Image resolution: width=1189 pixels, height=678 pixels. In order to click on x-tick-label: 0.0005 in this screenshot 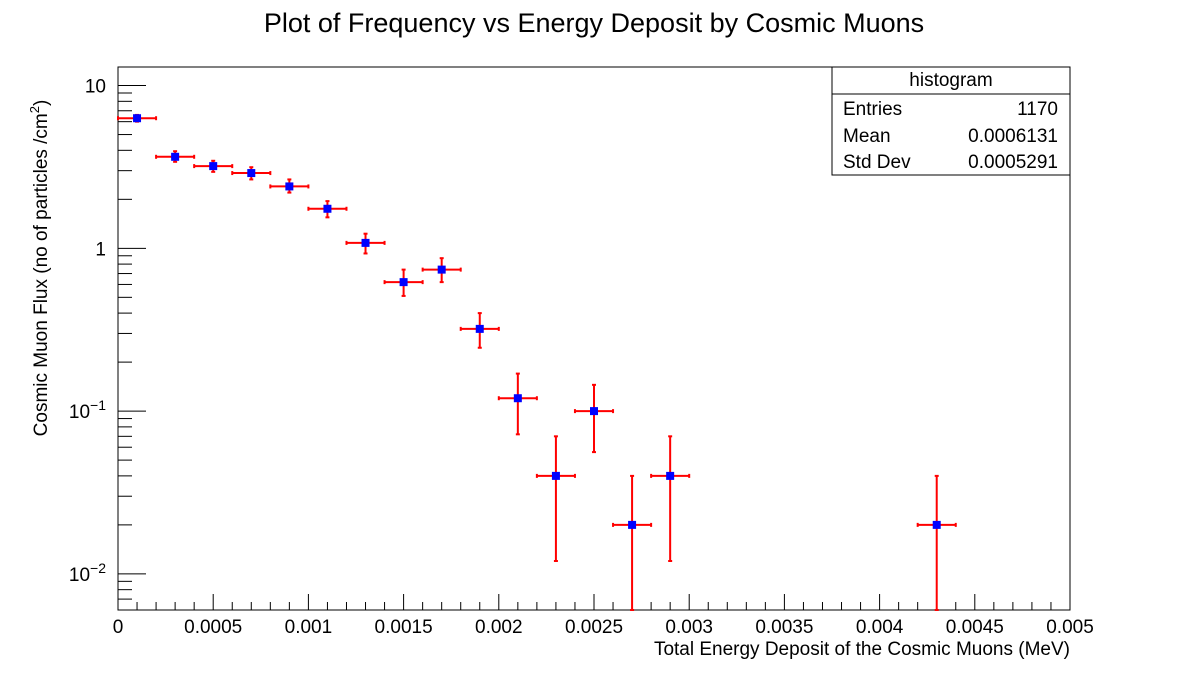, I will do `click(213, 627)`.